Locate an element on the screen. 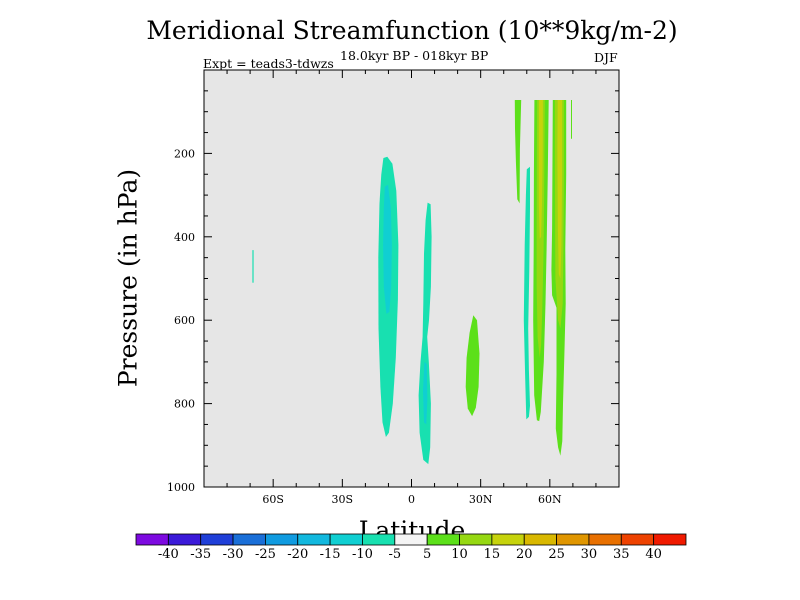 This screenshot has height=600, width=800. y-tick-label: 1000 is located at coordinates (181, 487).